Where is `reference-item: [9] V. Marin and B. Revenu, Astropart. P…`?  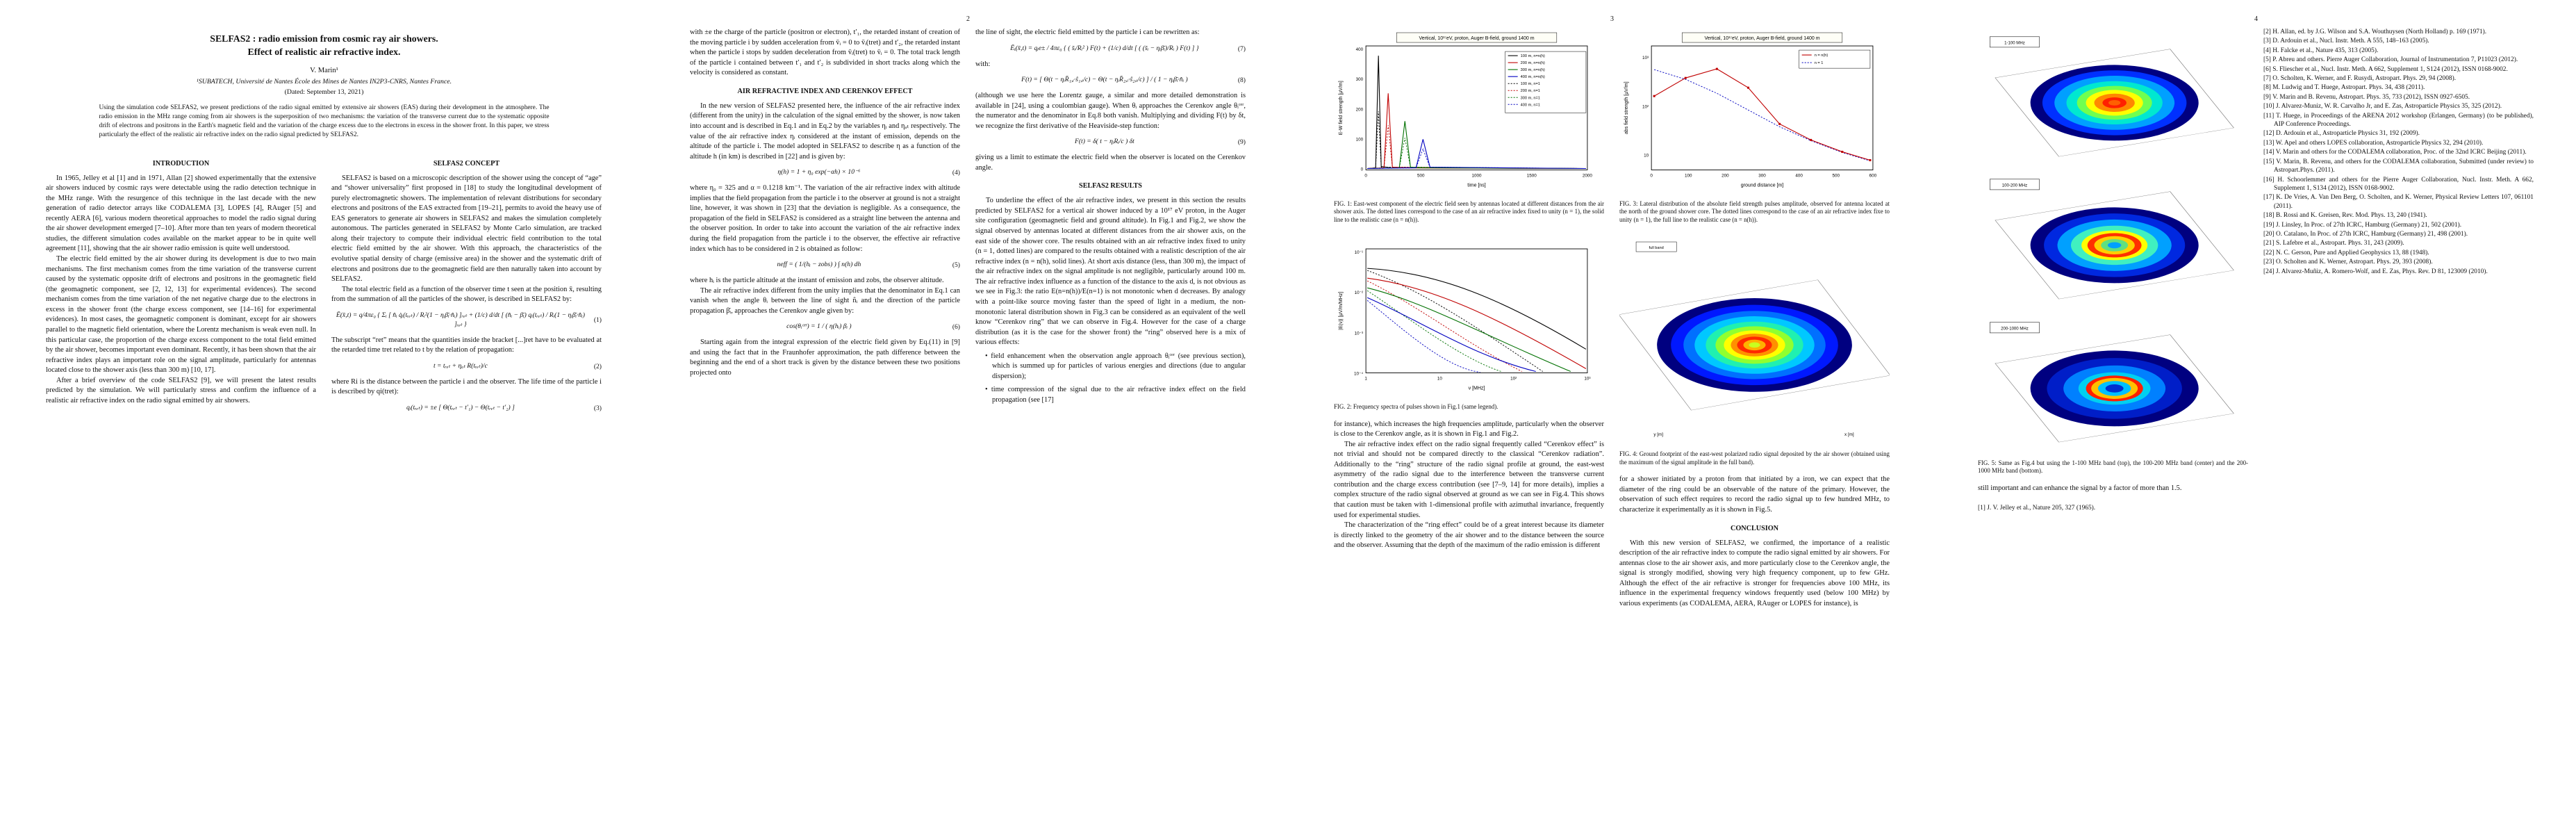 reference-item: [9] V. Marin and B. Revenu, Astropart. P… is located at coordinates (2366, 97).